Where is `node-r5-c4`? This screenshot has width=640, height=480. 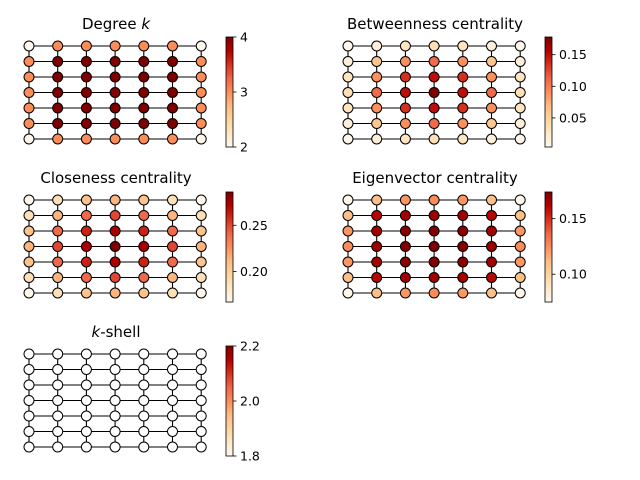
node-r5-c4 is located at coordinates (434, 262).